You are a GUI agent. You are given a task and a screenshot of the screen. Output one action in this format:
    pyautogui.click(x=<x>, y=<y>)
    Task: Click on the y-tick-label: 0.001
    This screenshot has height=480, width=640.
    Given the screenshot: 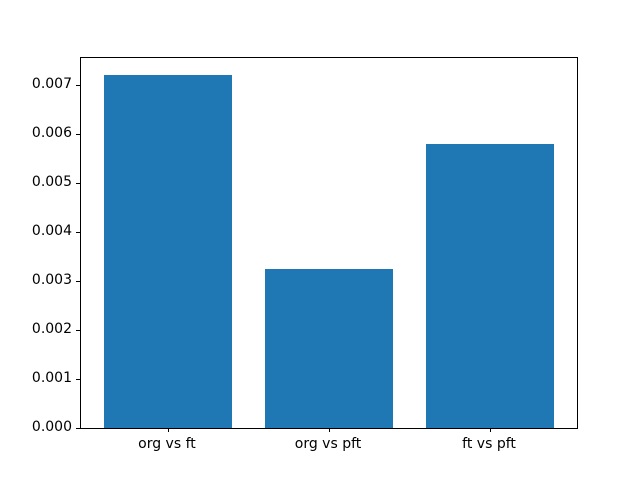 What is the action you would take?
    pyautogui.click(x=51, y=377)
    